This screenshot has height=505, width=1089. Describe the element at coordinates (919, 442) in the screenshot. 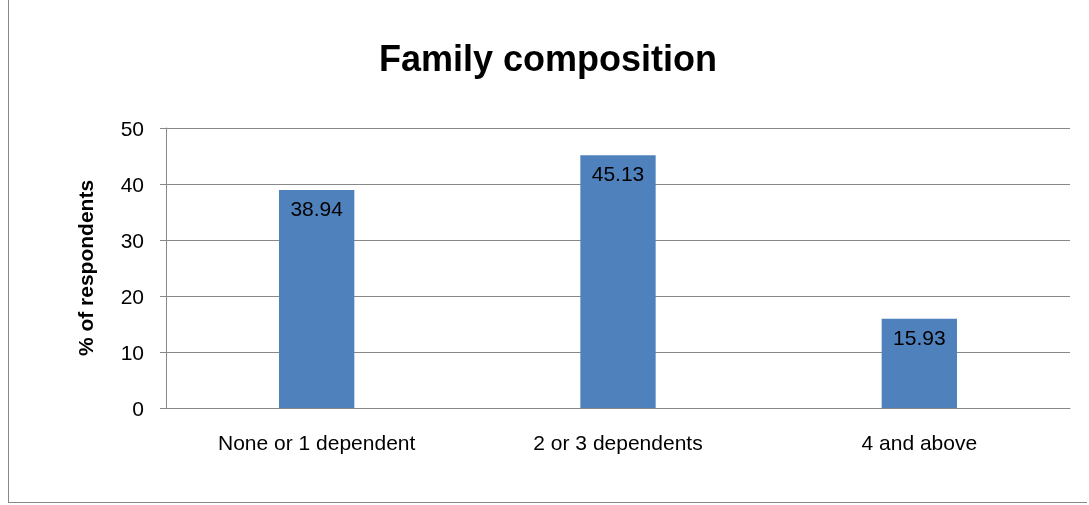

I see `x-tick-label: 4 and above` at that location.